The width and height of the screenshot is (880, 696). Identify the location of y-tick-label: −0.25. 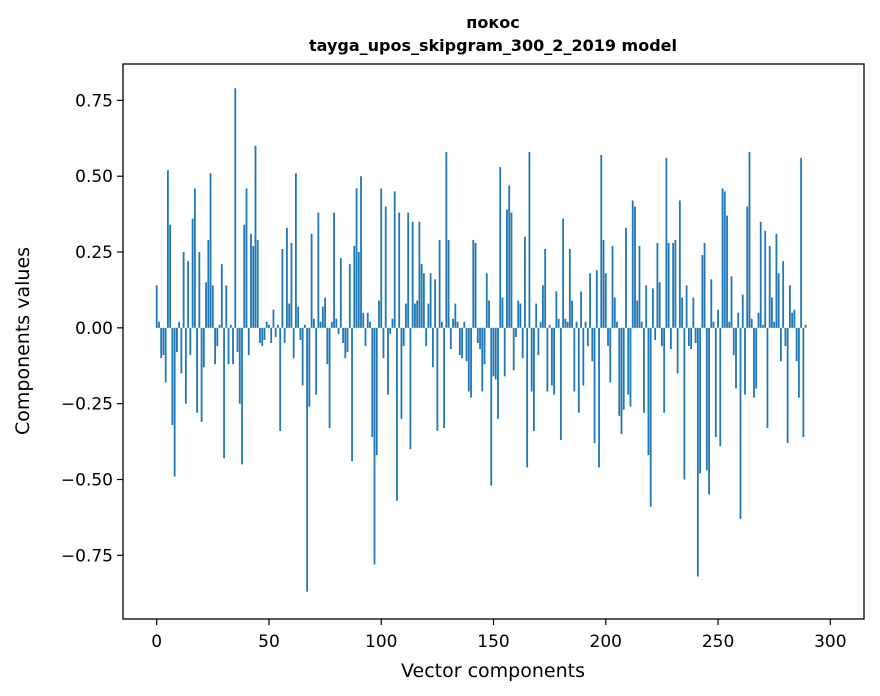
(87, 405).